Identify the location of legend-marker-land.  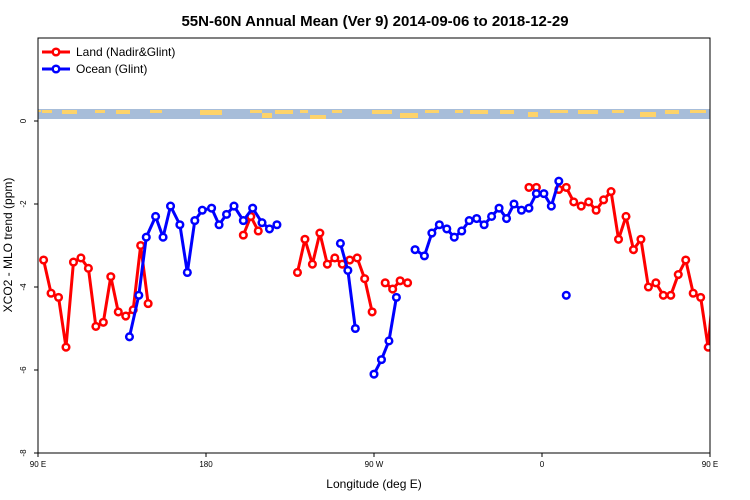
(56, 52).